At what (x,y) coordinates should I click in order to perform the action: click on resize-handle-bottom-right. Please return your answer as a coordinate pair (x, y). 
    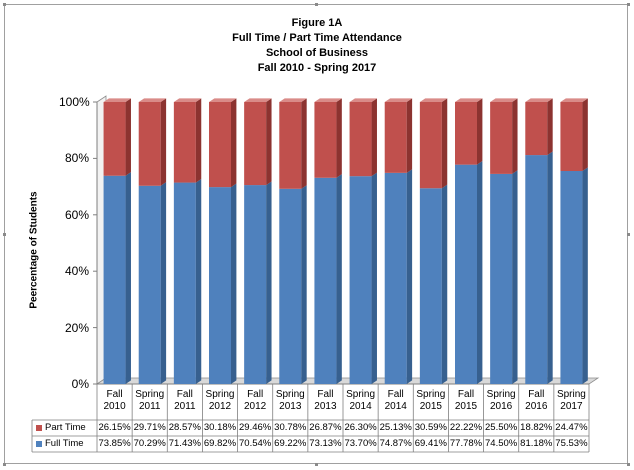
    Looking at the image, I should click on (628, 464).